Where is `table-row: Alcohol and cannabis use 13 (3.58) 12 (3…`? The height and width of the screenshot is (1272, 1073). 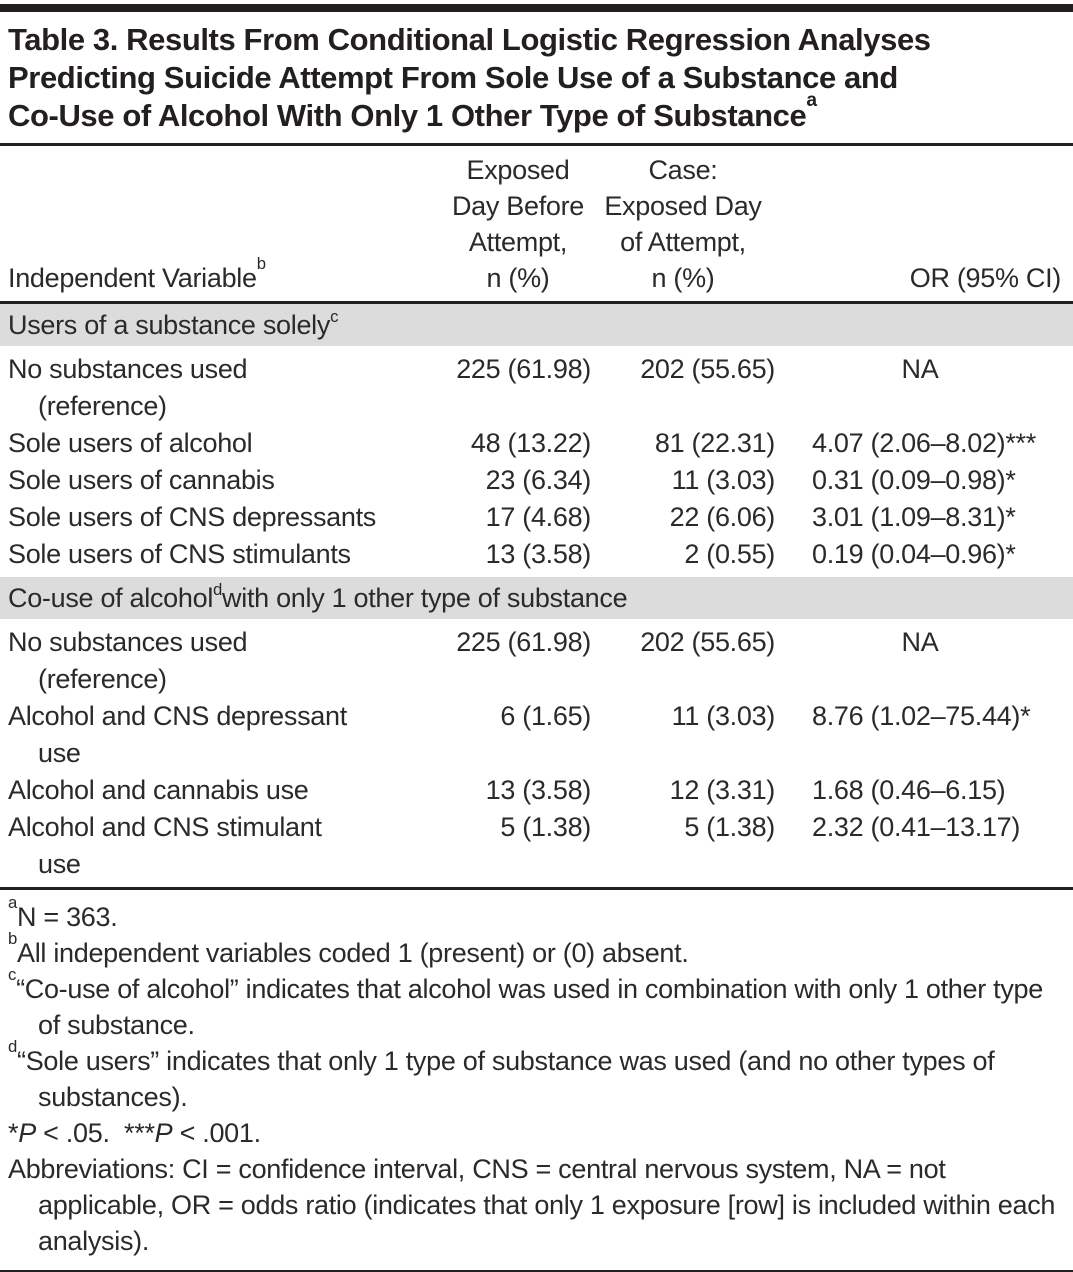 table-row: Alcohol and cannabis use 13 (3.58) 12 (3… is located at coordinates (536, 790).